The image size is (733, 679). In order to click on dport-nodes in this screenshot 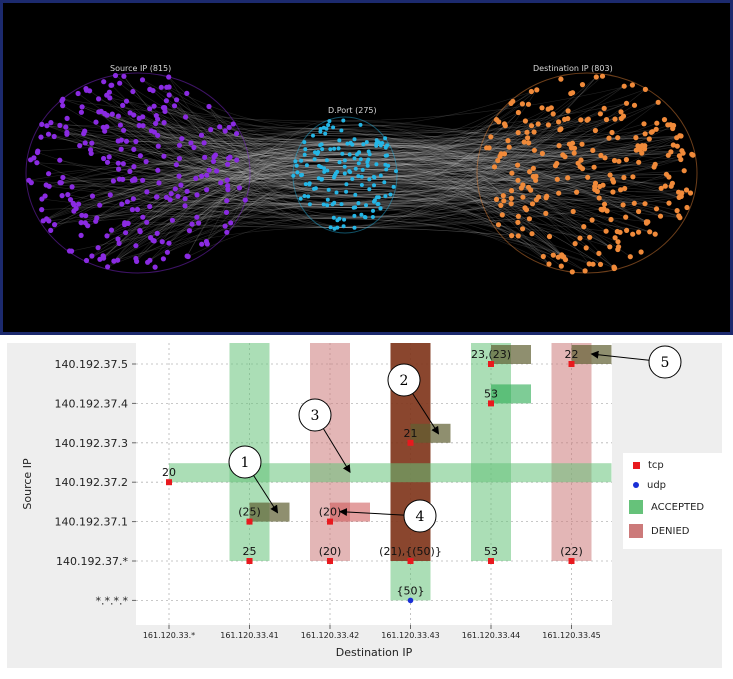, I will do `click(344, 174)`.